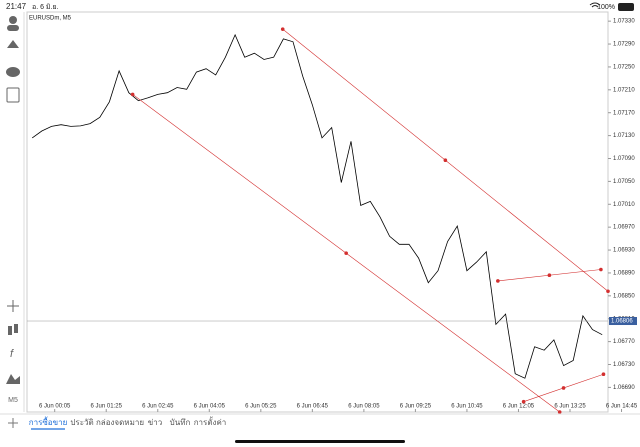 The width and height of the screenshot is (640, 447). I want to click on y-tick-label: 1.07290, so click(624, 45).